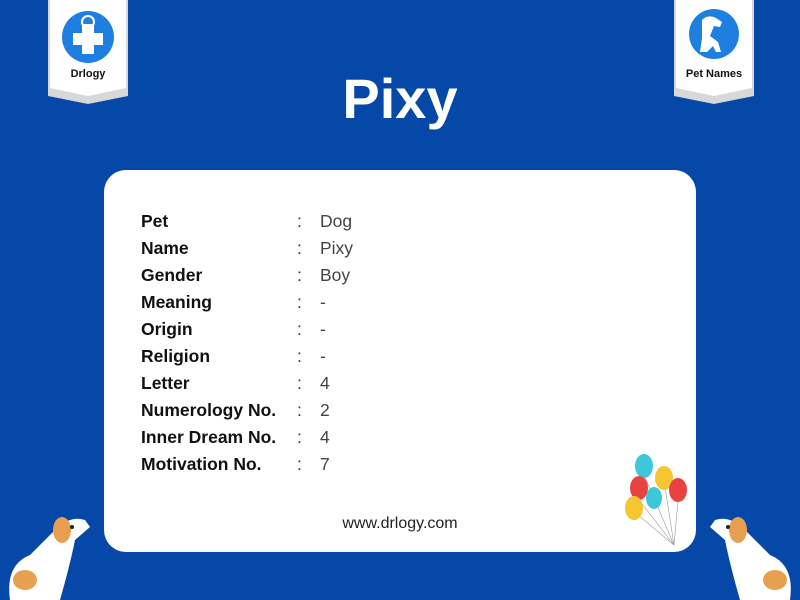 This screenshot has height=600, width=800. What do you see at coordinates (155, 221) in the screenshot?
I see `row-label: Pet` at bounding box center [155, 221].